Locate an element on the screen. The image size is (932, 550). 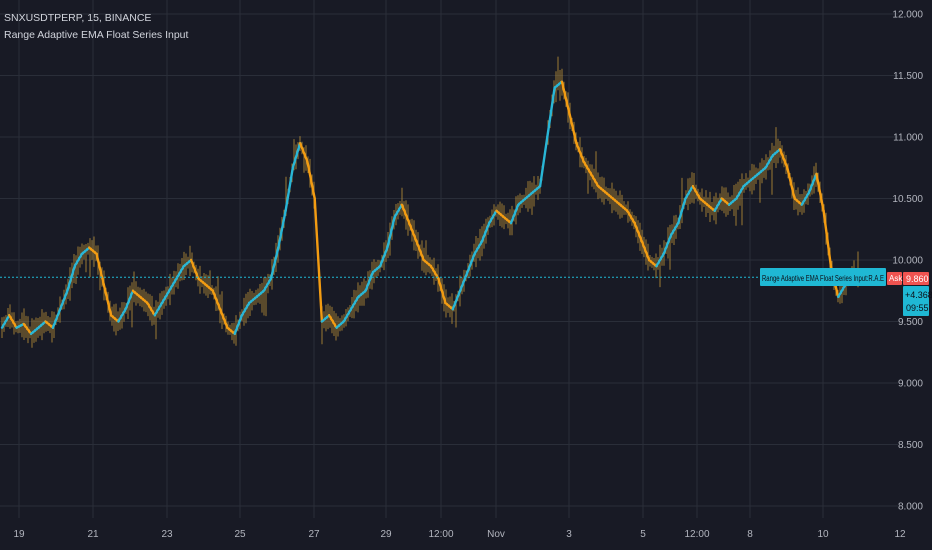
x-tick-label: 10 is located at coordinates (823, 534).